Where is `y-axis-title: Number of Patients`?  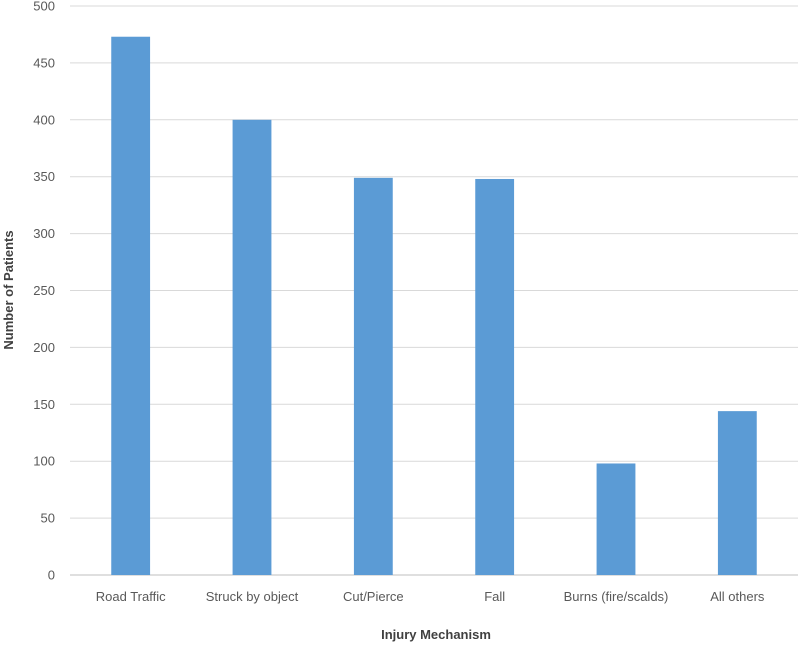 y-axis-title: Number of Patients is located at coordinates (8, 289).